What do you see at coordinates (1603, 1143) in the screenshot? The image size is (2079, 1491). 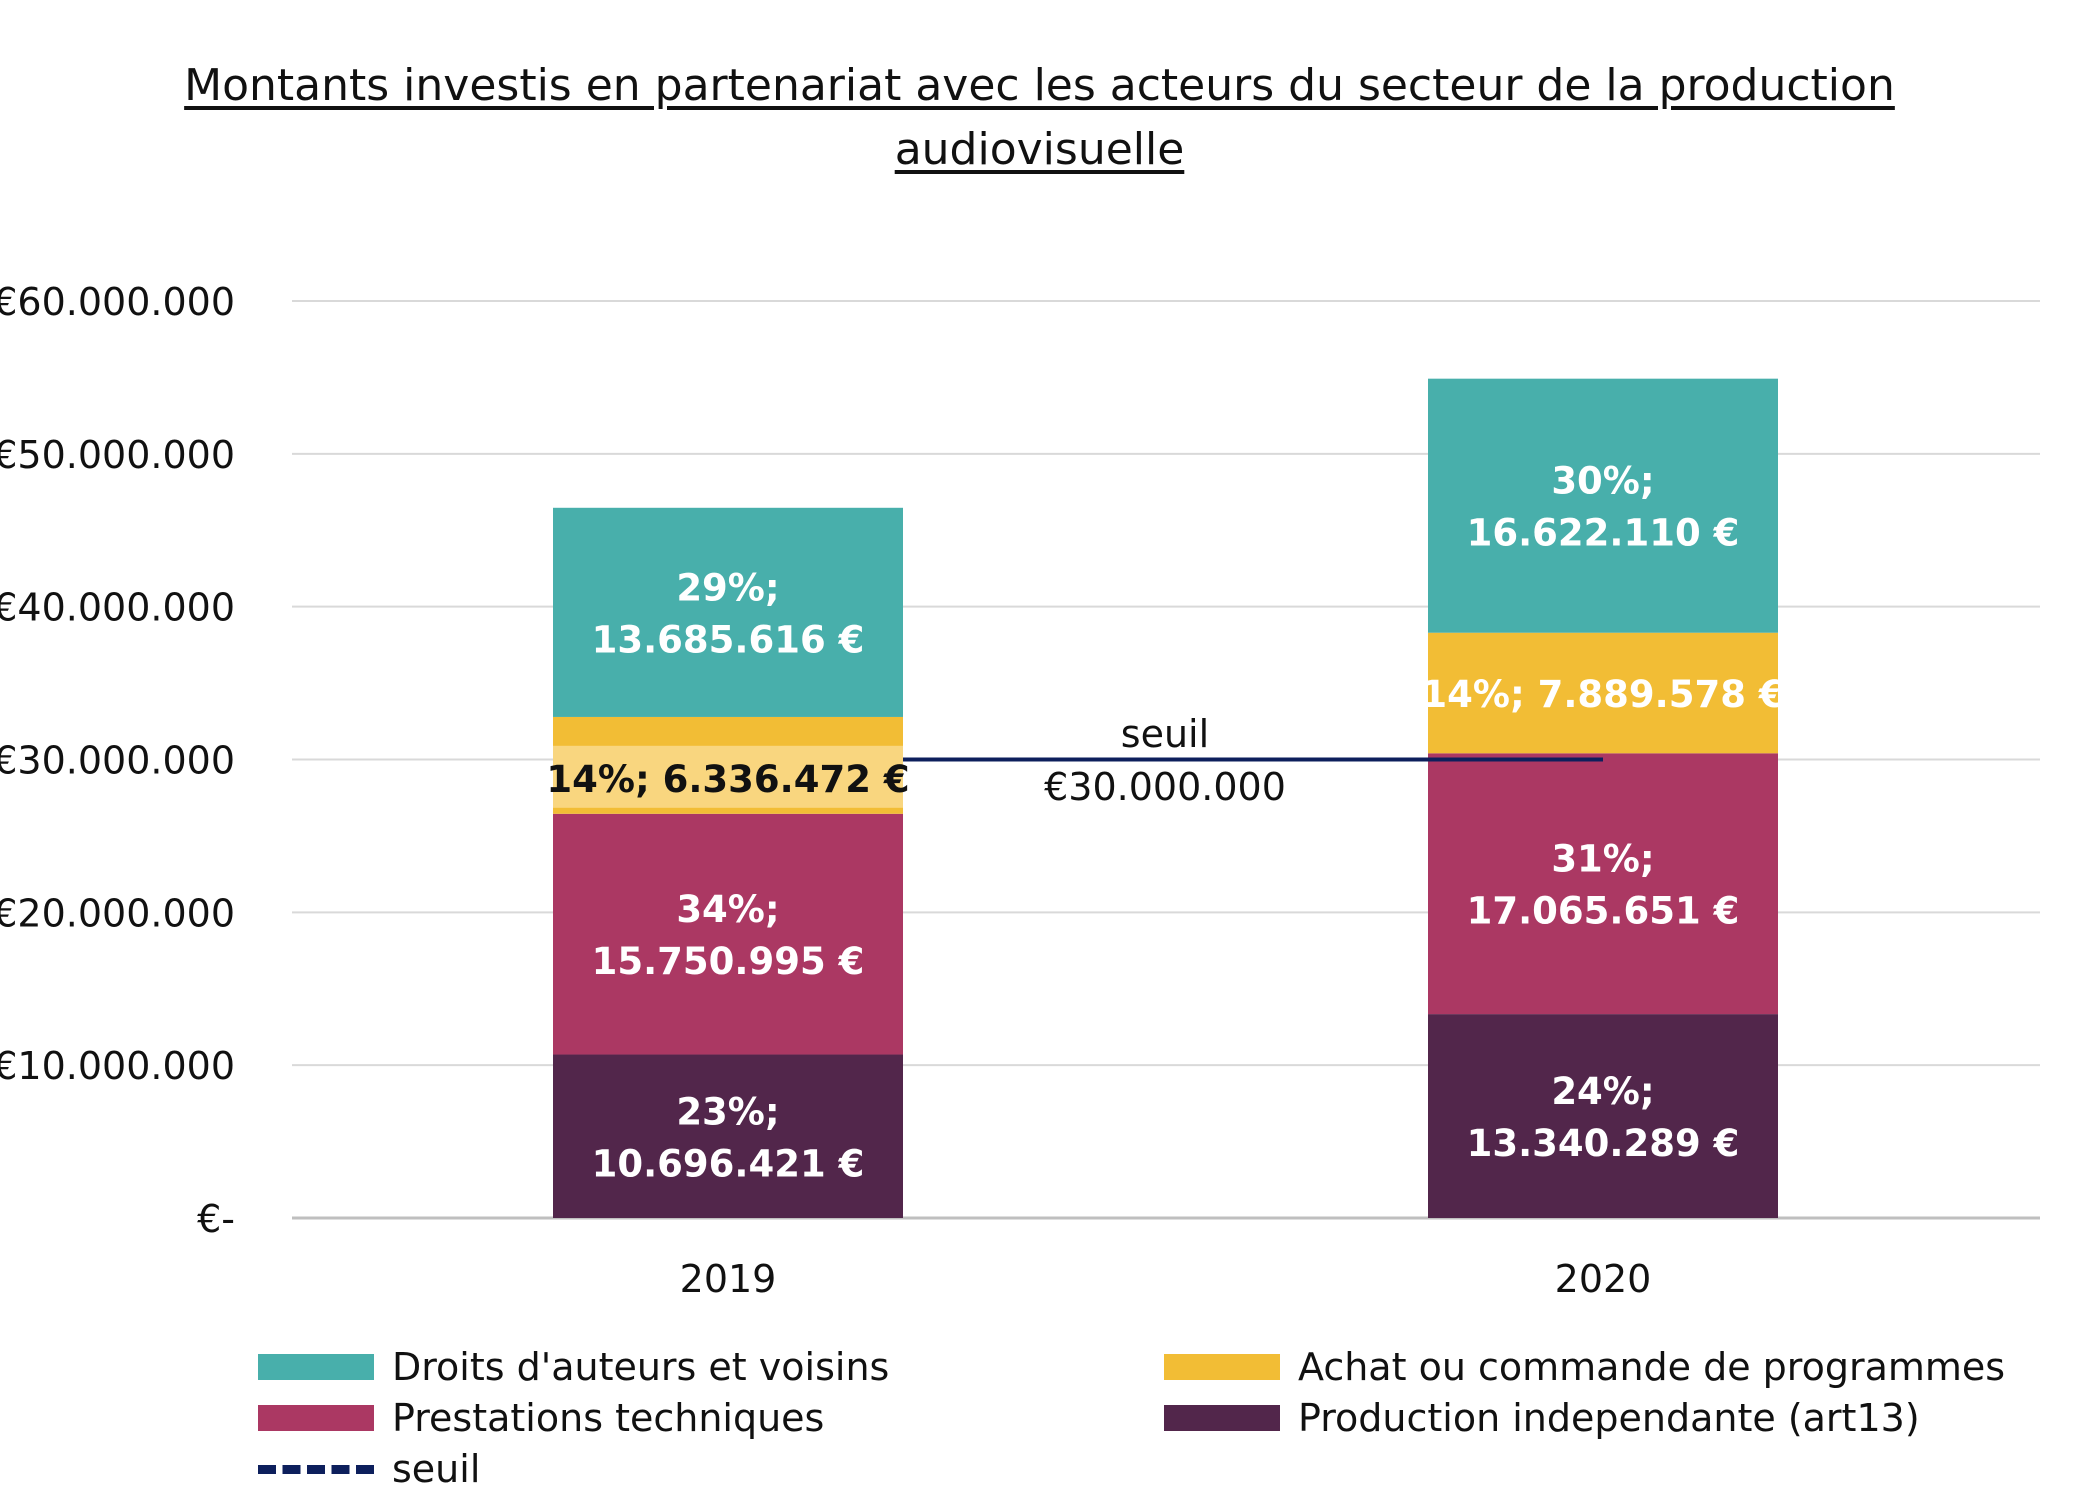 I see `data-label-production-independante-art13-2020-1: 13.340.289 €` at bounding box center [1603, 1143].